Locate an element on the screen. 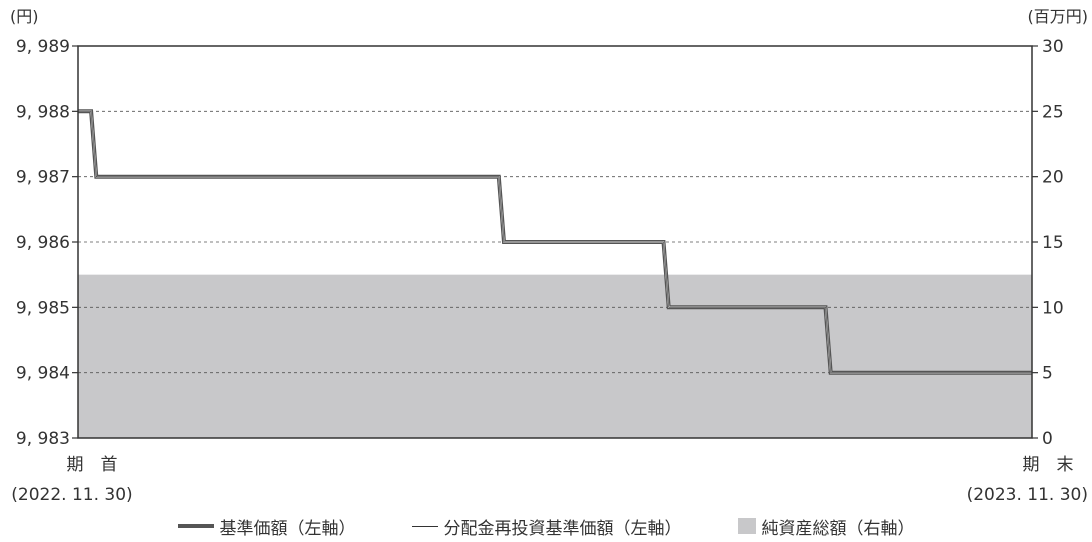  left-axis-unit: (円) is located at coordinates (24, 16).